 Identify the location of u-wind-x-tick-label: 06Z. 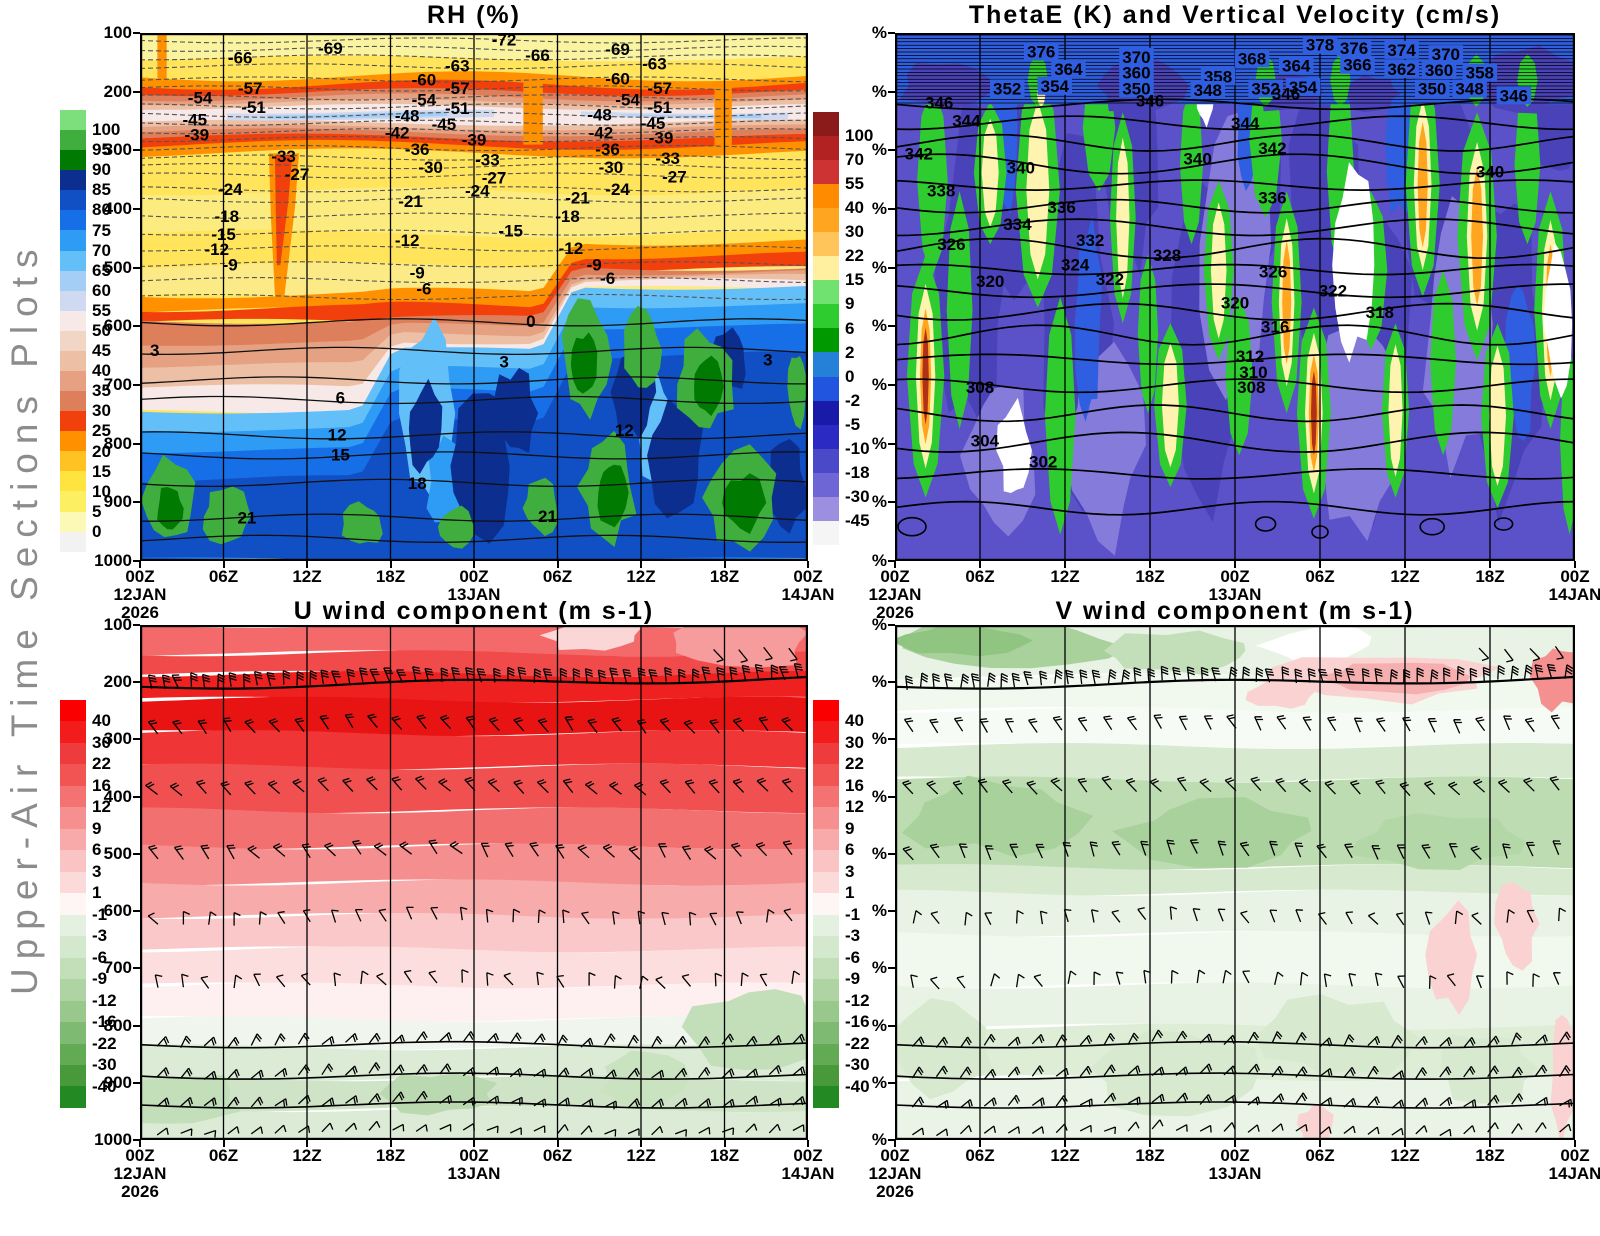
(557, 1155).